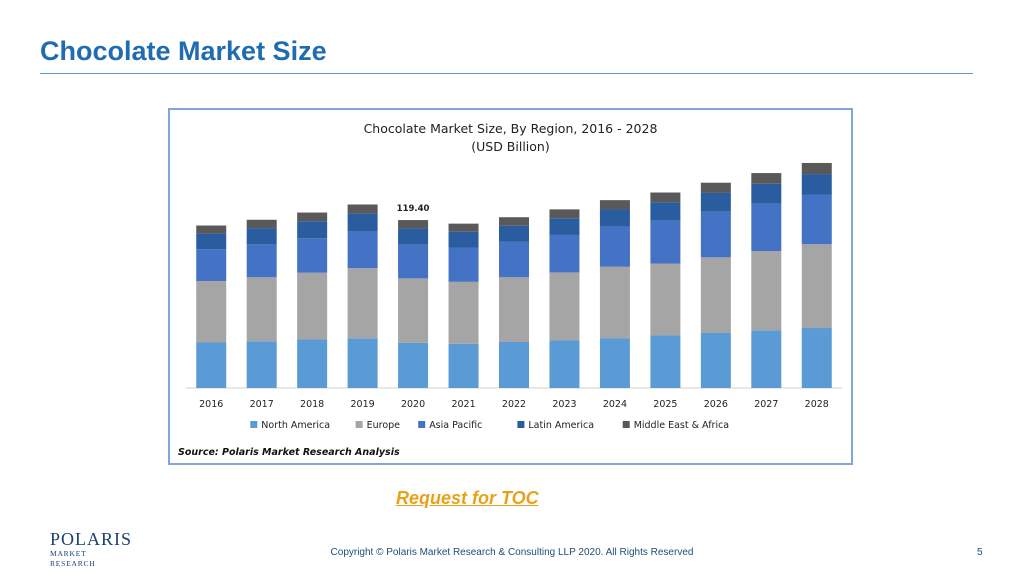 The image size is (1024, 576). I want to click on bar-2027-latin-america, so click(766, 193).